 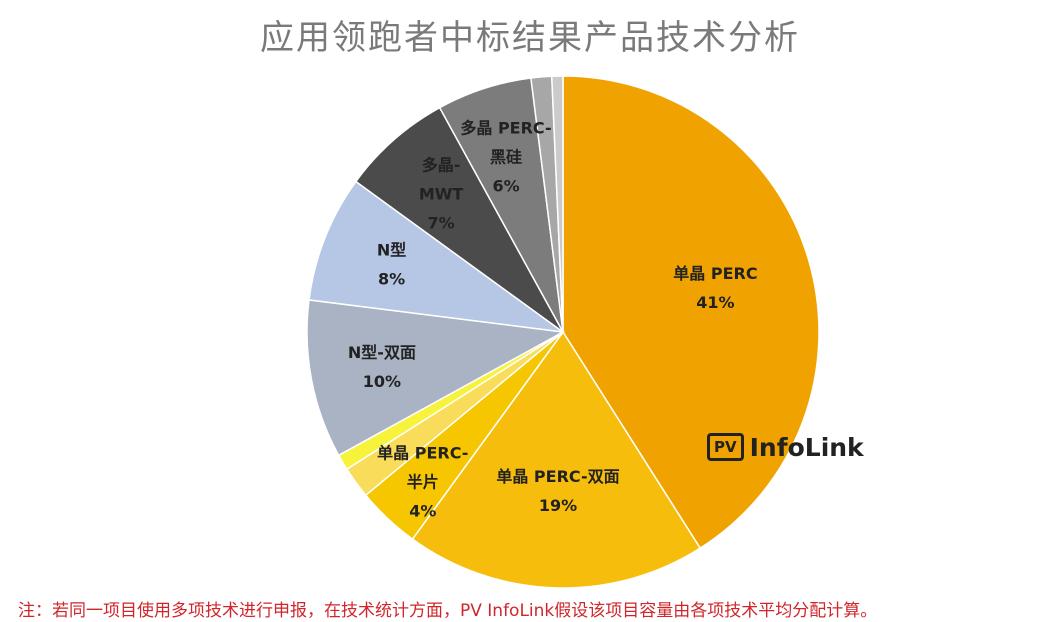 What do you see at coordinates (422, 452) in the screenshot?
I see `slice-label-line: 单晶 PERC-` at bounding box center [422, 452].